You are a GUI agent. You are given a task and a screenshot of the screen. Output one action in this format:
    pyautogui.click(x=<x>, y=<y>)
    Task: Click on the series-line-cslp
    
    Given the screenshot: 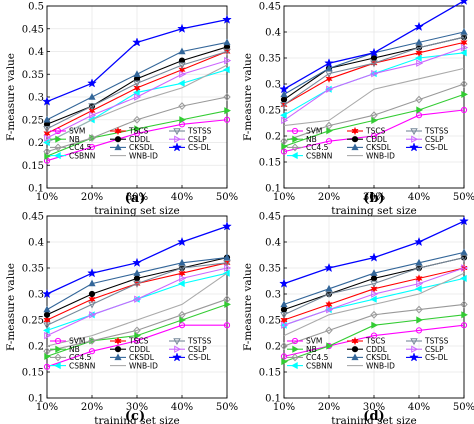 What is the action you would take?
    pyautogui.click(x=137, y=302)
    